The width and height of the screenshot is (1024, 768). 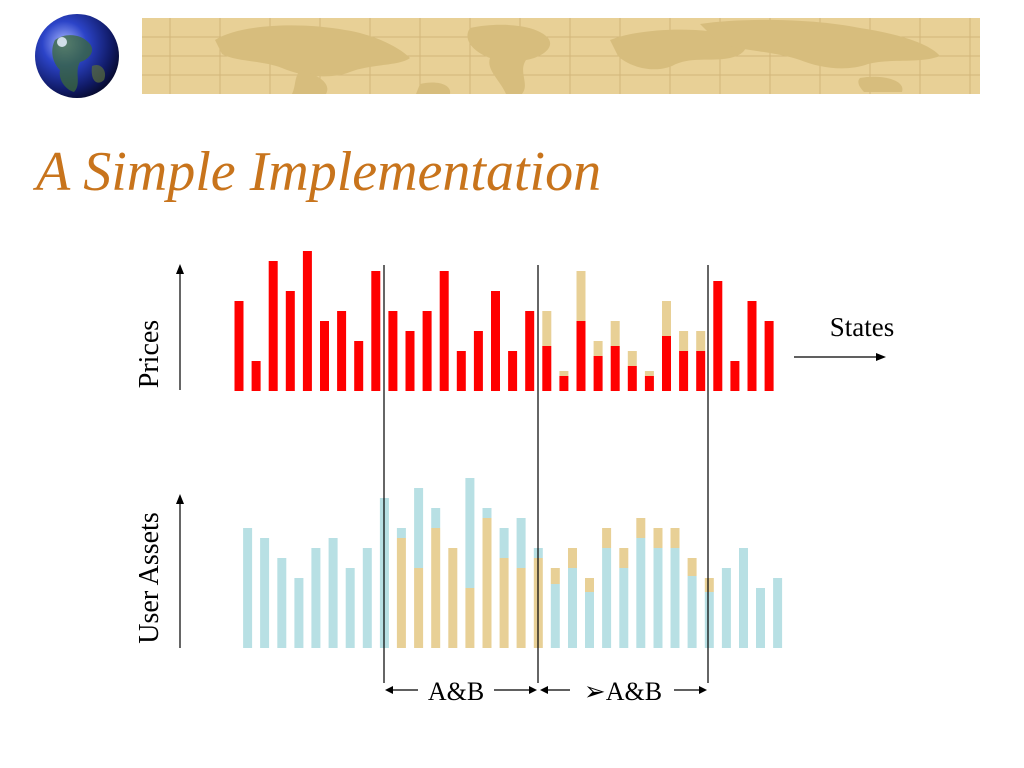 I want to click on assets-axis, so click(x=180, y=571).